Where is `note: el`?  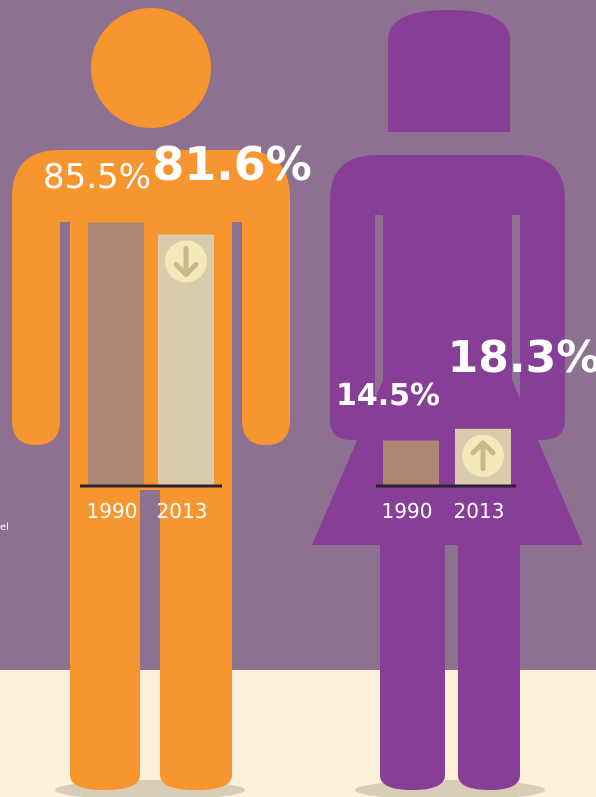 note: el is located at coordinates (4, 527).